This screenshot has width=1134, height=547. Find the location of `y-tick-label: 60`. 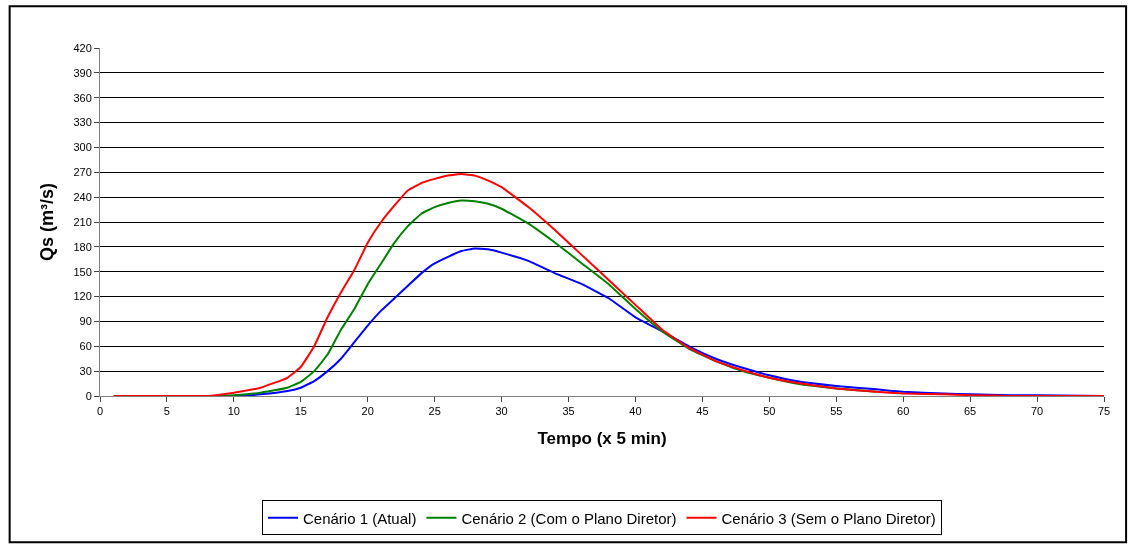

y-tick-label: 60 is located at coordinates (85, 346).